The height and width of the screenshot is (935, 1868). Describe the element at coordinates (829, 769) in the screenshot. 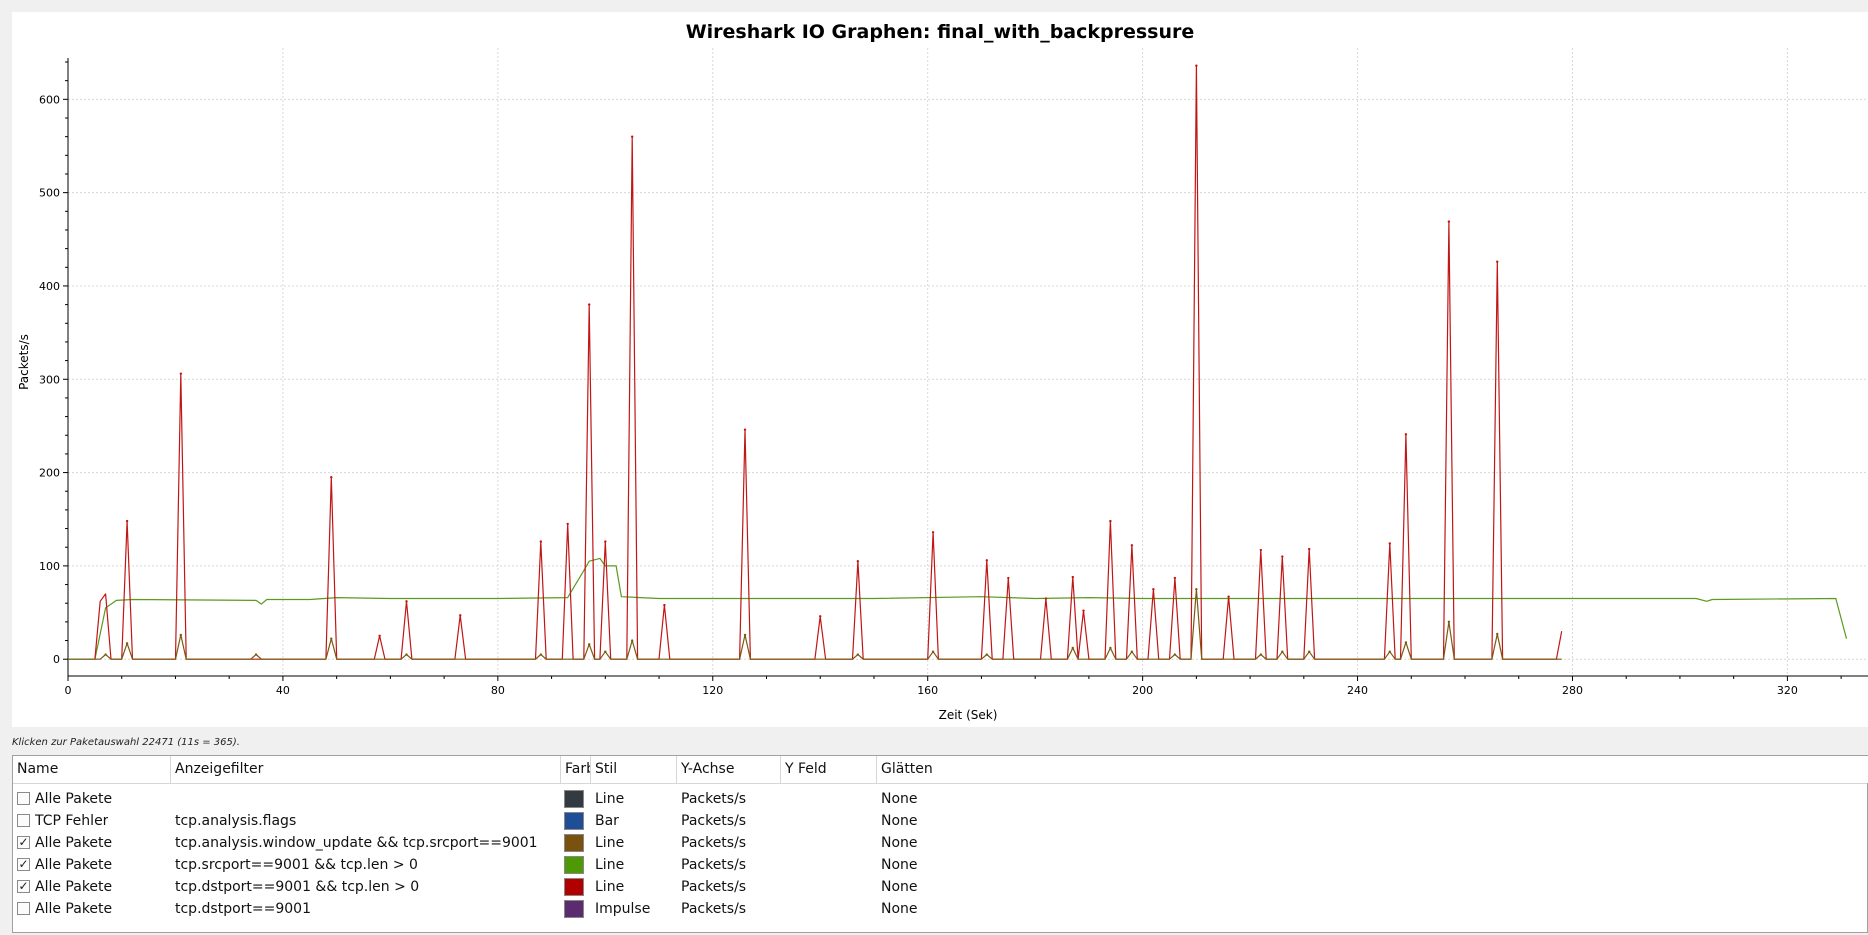

I see `col-header-yfield: Y Feld` at that location.